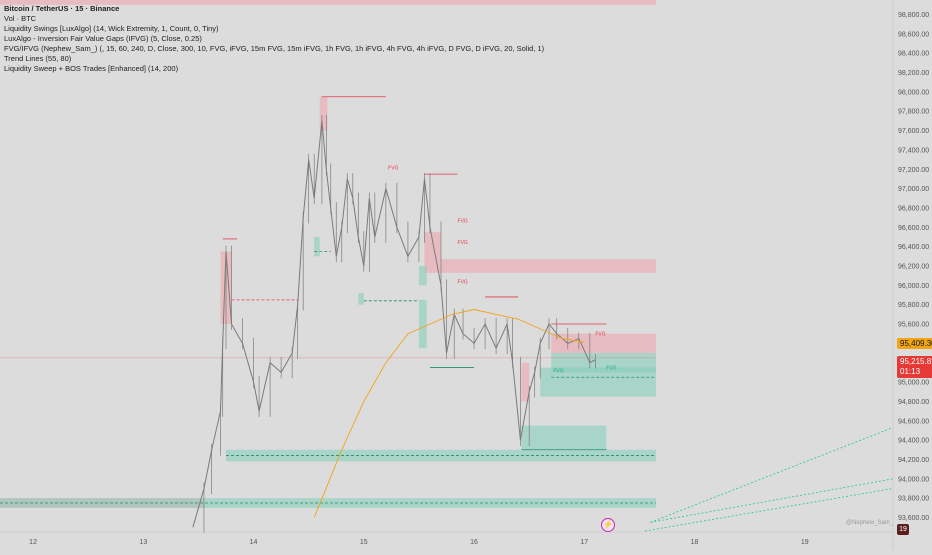 This screenshot has width=932, height=555. What do you see at coordinates (913, 15) in the screenshot?
I see `y-tick-label: 98,800.00` at bounding box center [913, 15].